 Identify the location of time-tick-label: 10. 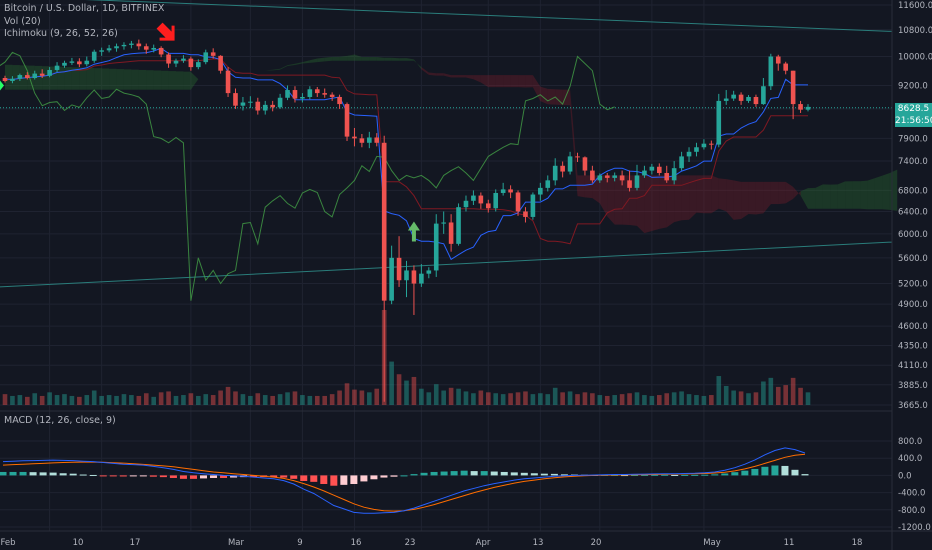
(78, 543).